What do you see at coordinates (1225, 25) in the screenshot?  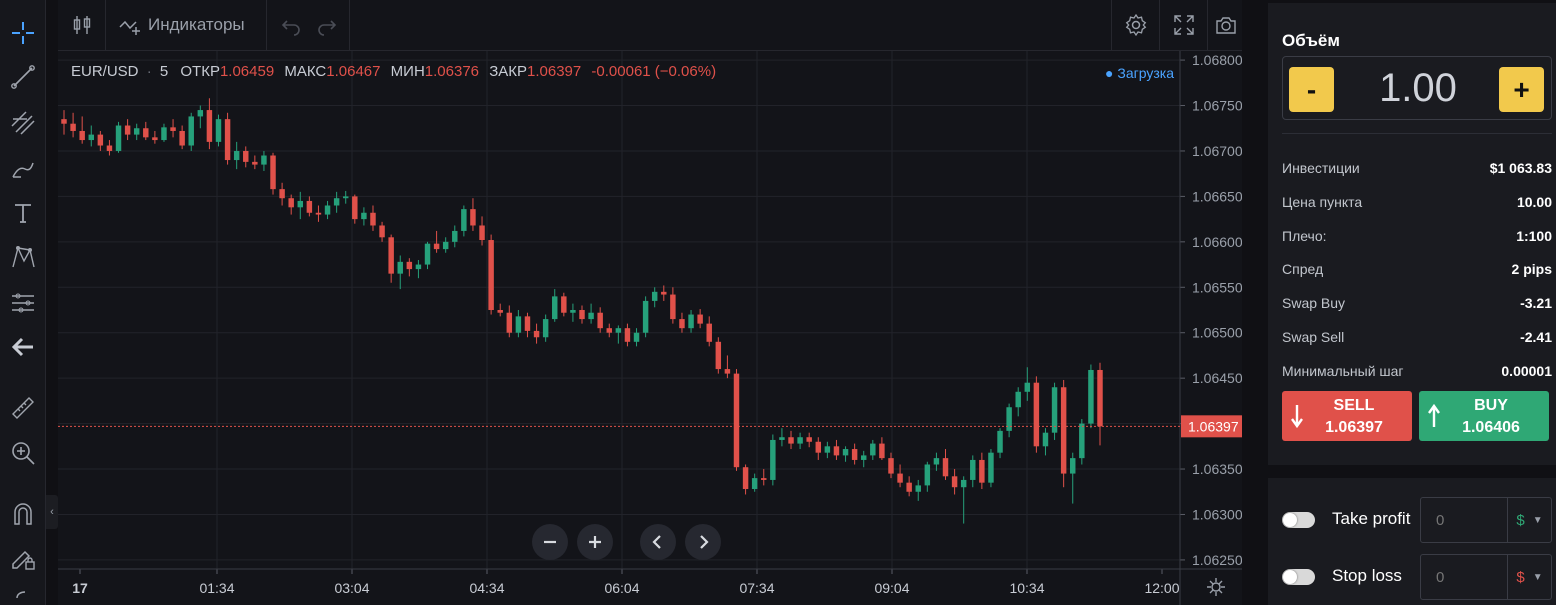 I see `screenshot-button` at bounding box center [1225, 25].